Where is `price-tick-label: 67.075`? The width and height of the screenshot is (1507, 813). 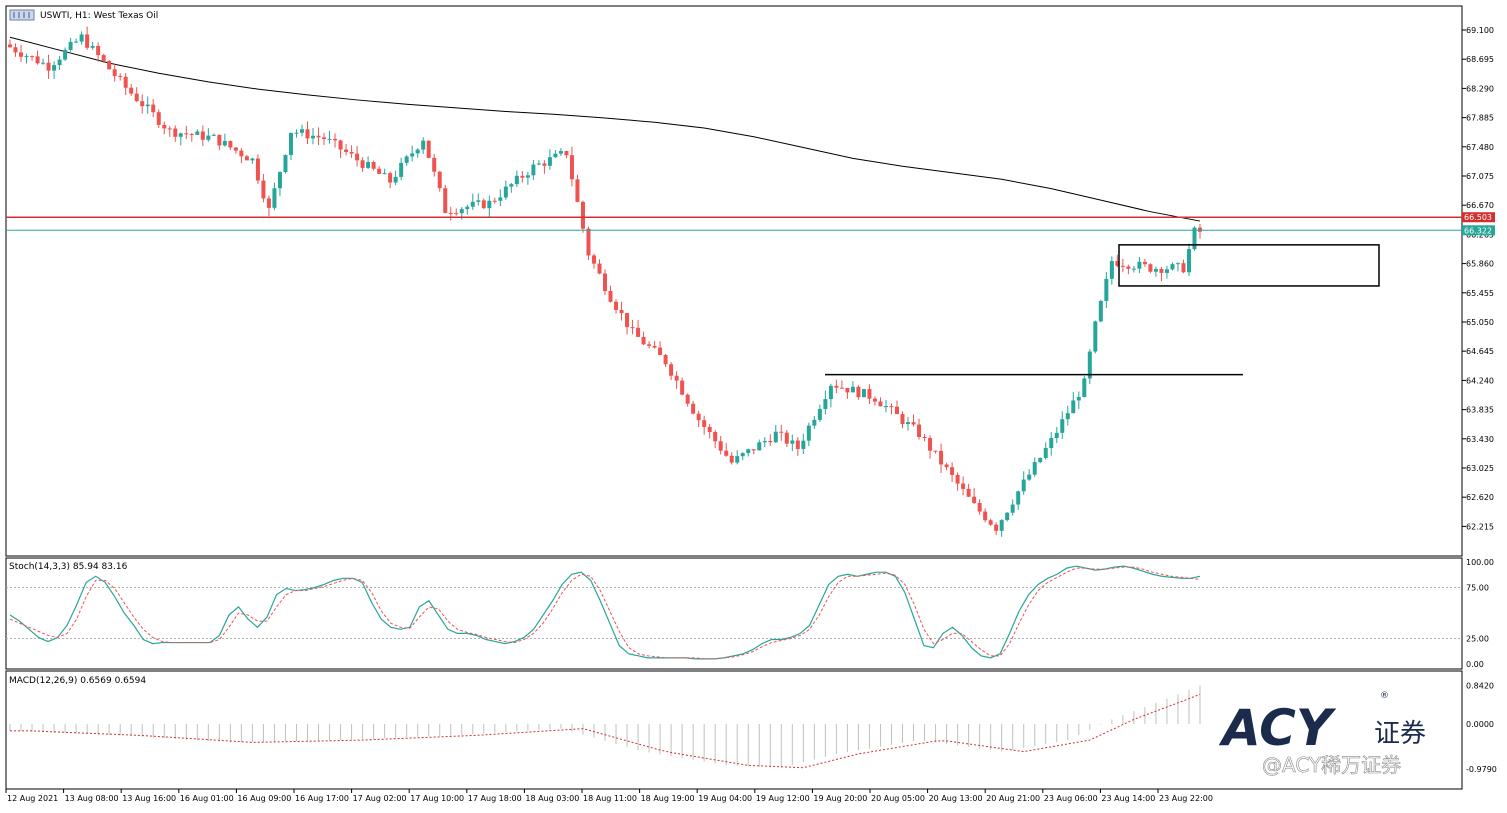
price-tick-label: 67.075 is located at coordinates (1480, 176).